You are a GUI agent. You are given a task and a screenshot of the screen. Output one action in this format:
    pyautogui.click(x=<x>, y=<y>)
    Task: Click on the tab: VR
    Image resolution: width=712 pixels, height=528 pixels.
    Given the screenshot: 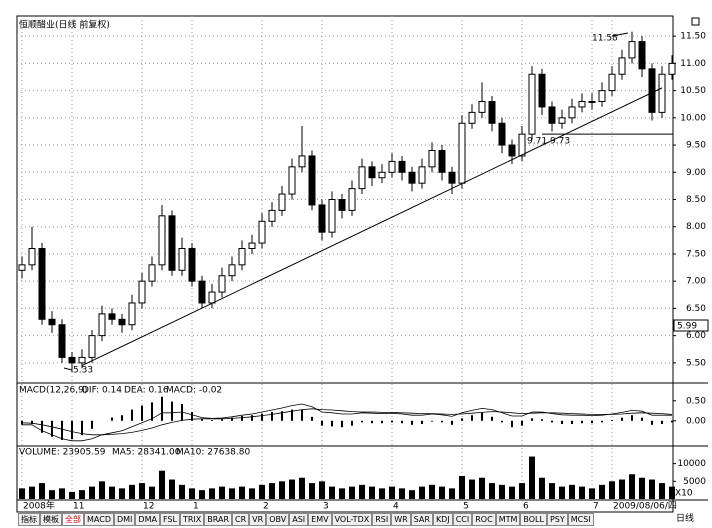 What is the action you would take?
    pyautogui.click(x=258, y=519)
    